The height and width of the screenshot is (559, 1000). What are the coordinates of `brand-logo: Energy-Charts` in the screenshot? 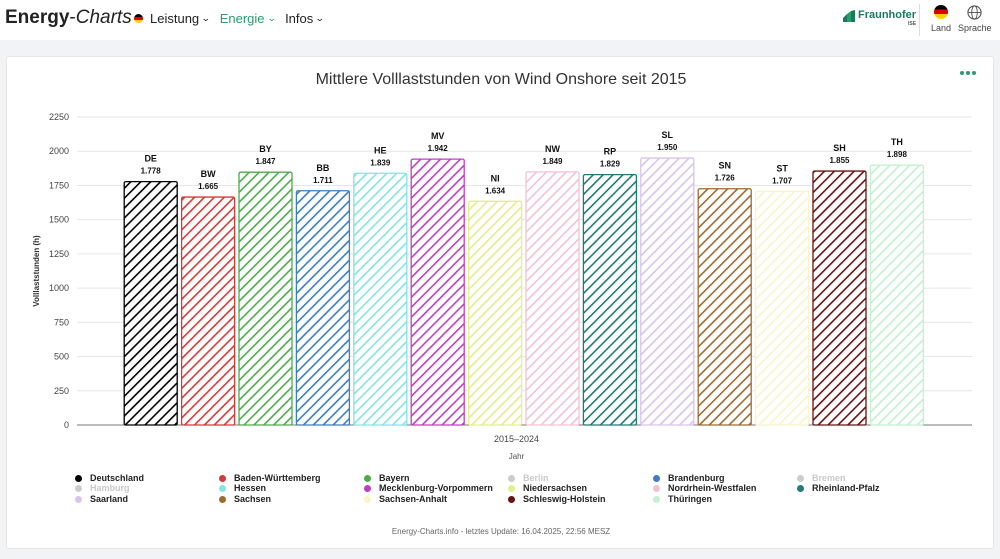 It's located at (74, 18).